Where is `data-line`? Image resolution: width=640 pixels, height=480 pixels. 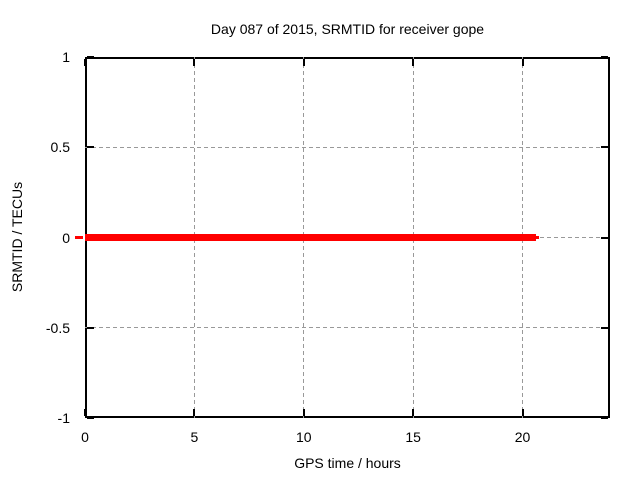
data-line is located at coordinates (310, 237).